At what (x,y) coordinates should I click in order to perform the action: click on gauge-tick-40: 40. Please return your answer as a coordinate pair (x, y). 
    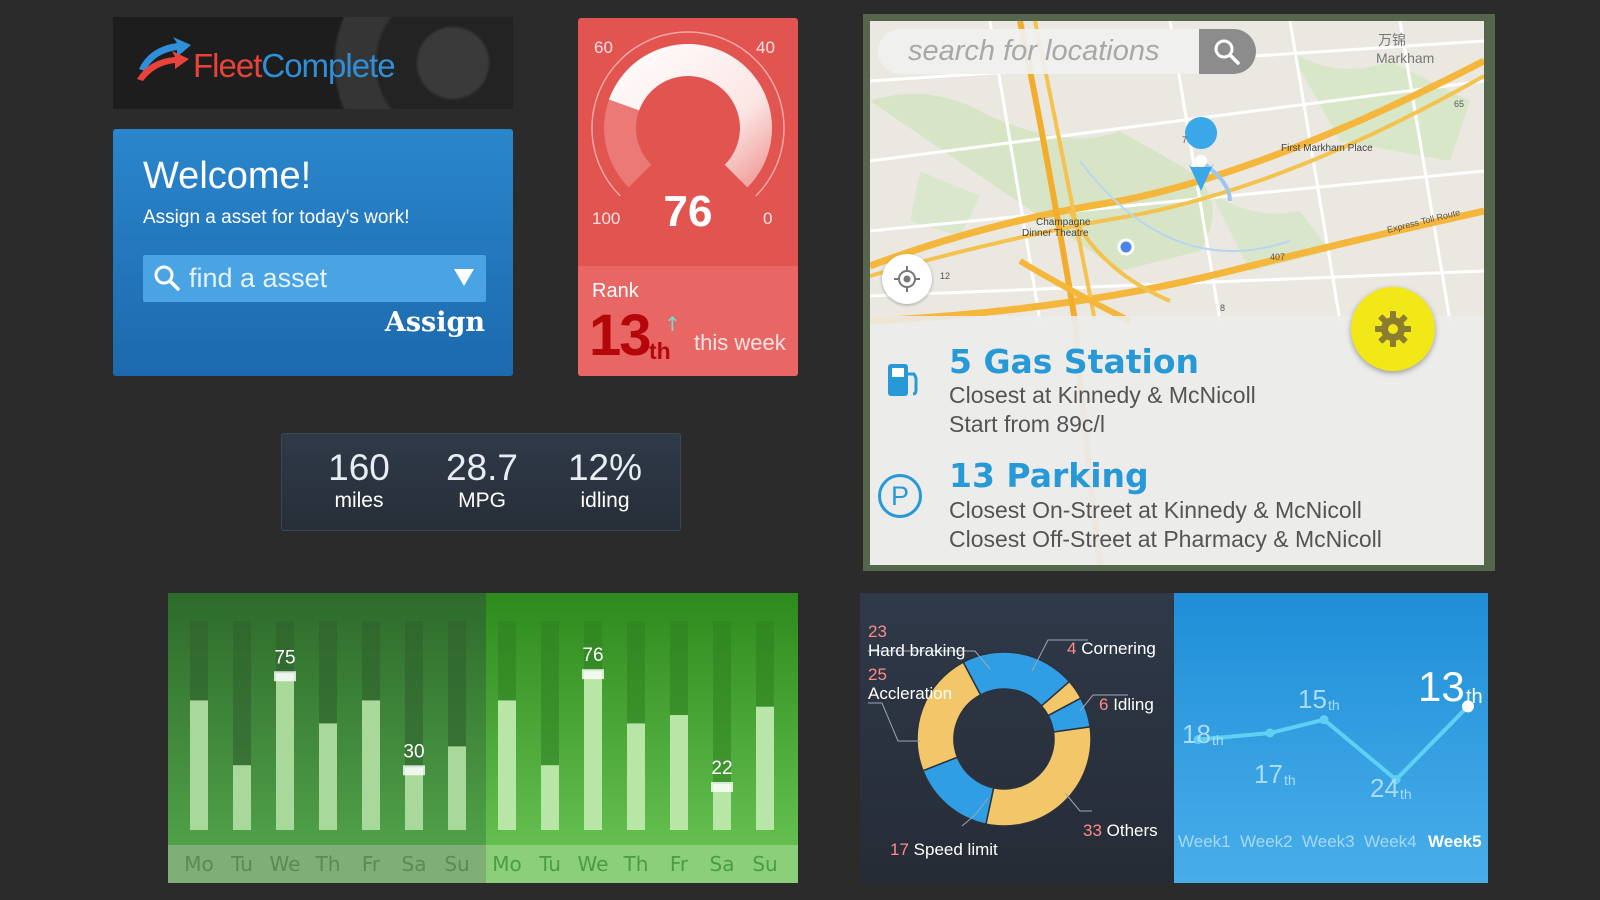
    Looking at the image, I should click on (765, 47).